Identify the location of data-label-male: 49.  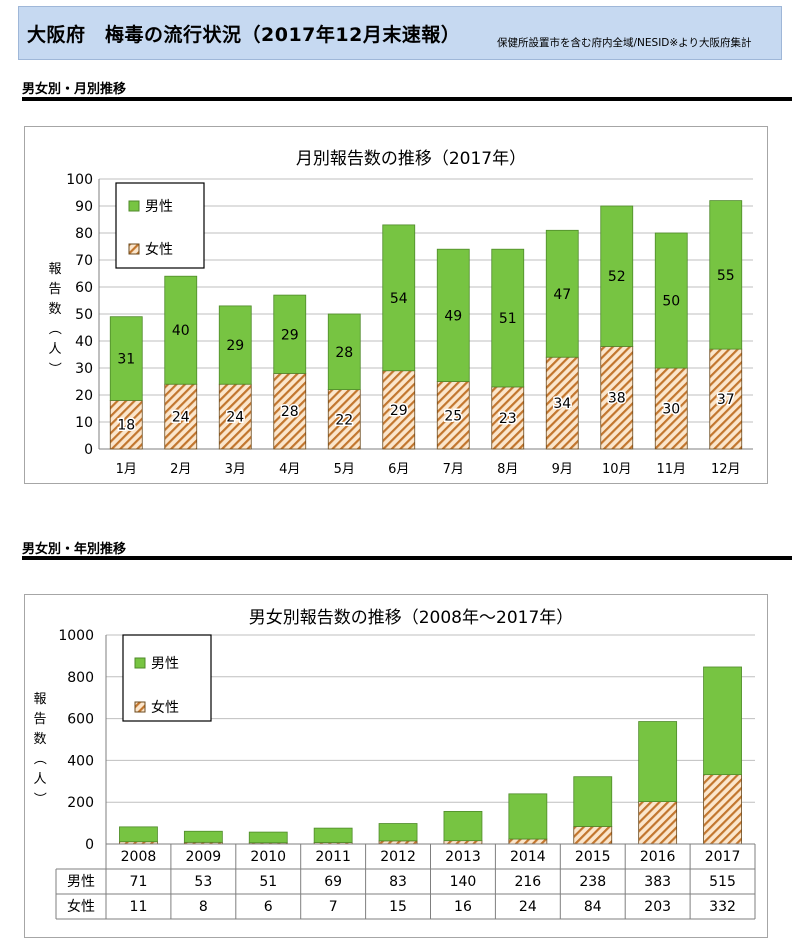
(453, 316).